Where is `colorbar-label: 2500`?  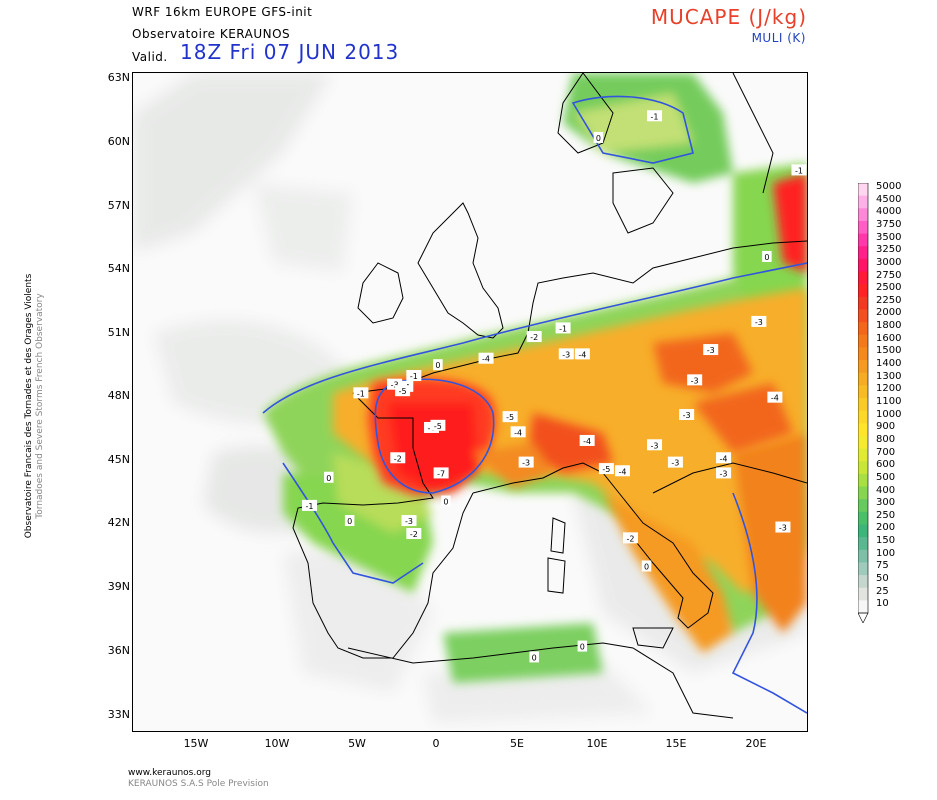 colorbar-label: 2500 is located at coordinates (889, 288).